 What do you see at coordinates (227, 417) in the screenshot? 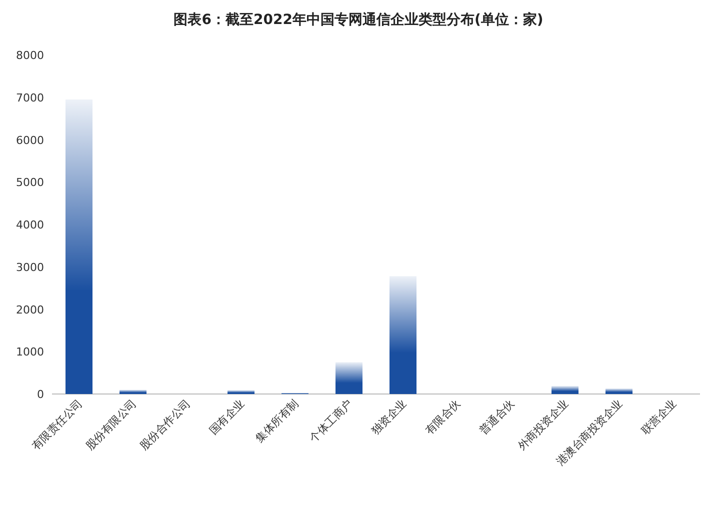
I see `x-tick-label: 国有企业` at bounding box center [227, 417].